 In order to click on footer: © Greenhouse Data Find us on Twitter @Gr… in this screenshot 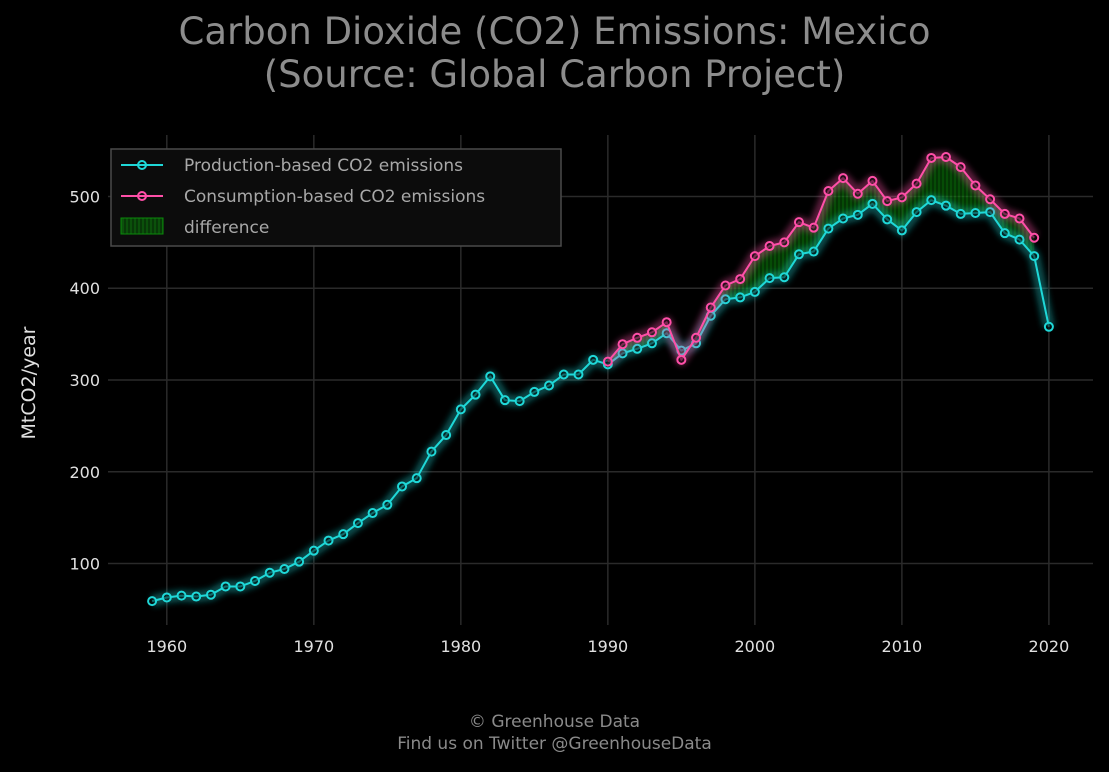, I will do `click(554, 733)`.